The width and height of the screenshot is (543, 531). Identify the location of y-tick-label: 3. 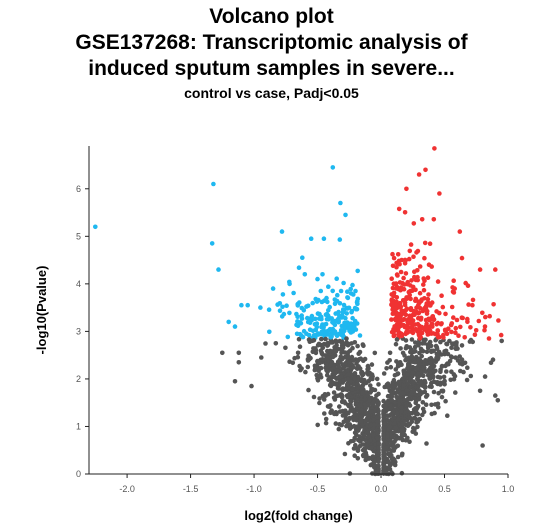
(78, 331).